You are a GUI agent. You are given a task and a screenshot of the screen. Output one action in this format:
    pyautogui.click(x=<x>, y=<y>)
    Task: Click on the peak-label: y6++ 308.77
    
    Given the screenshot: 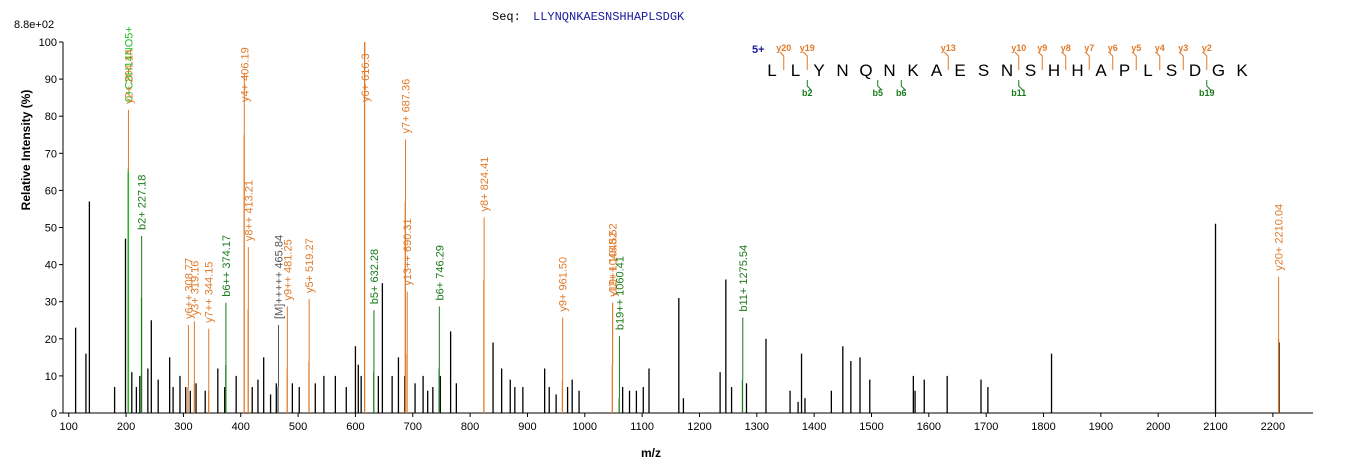 What is the action you would take?
    pyautogui.click(x=189, y=288)
    